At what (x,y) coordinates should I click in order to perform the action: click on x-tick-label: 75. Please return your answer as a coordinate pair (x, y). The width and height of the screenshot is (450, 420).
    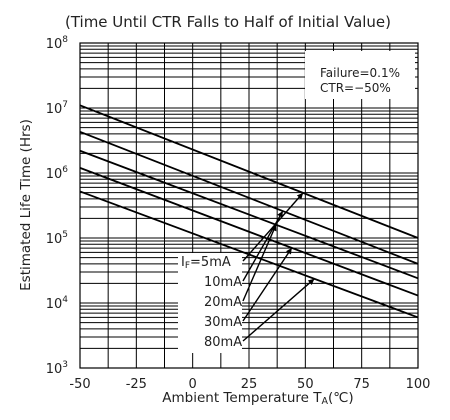
    Looking at the image, I should click on (361, 384).